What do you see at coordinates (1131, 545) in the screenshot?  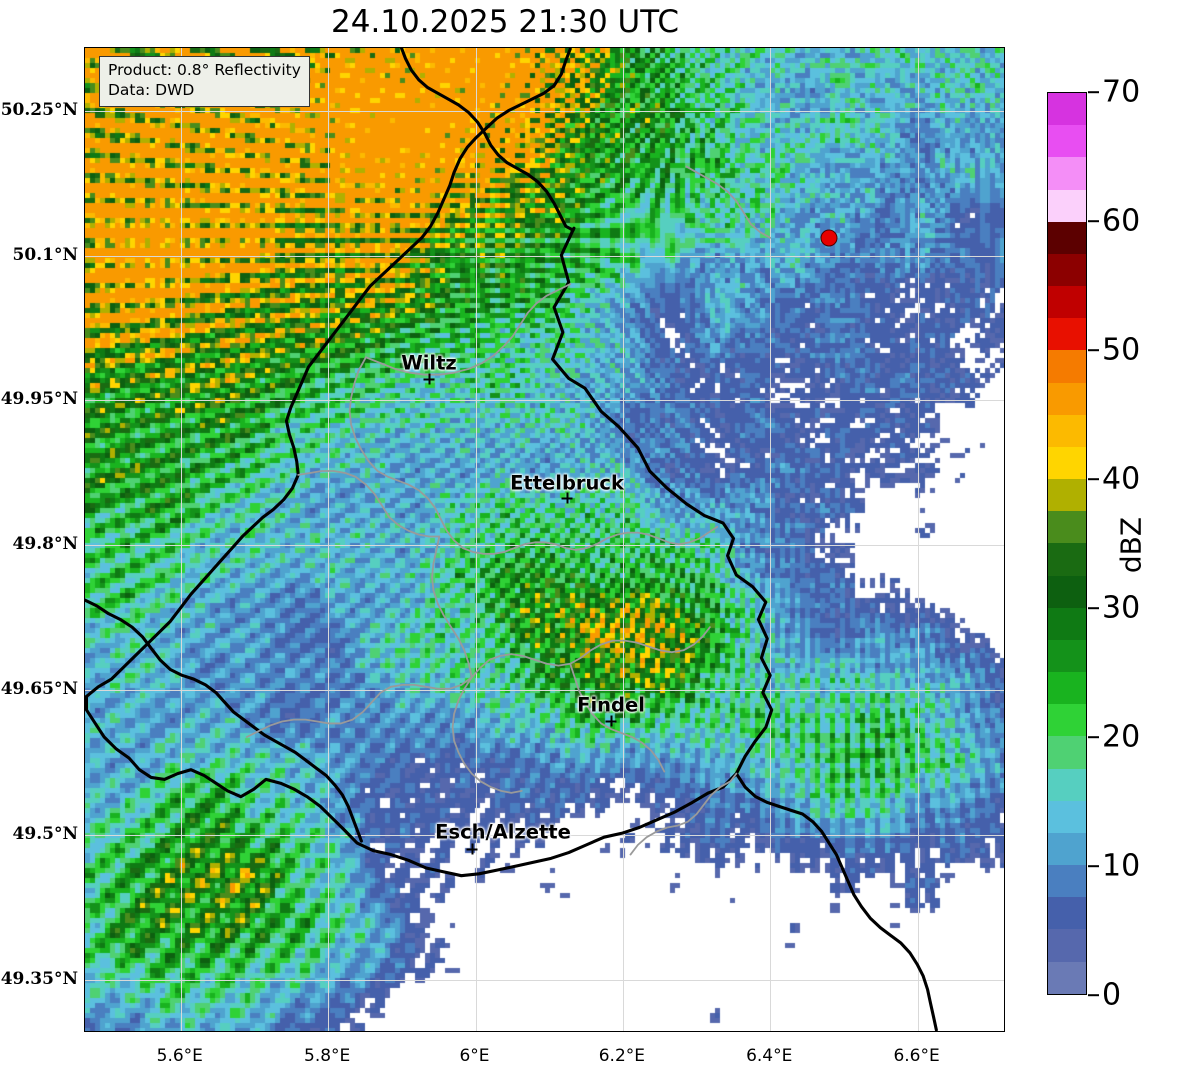 I see `colorbar-title: dBZ` at bounding box center [1131, 545].